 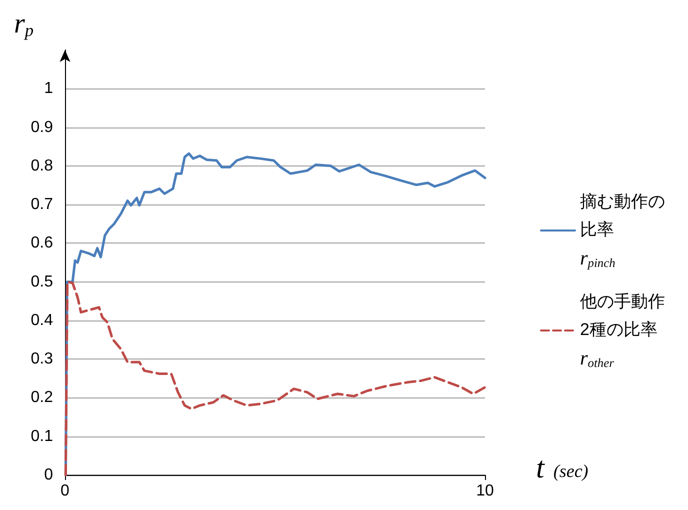 I want to click on y-tick-label: 0, so click(x=49, y=475).